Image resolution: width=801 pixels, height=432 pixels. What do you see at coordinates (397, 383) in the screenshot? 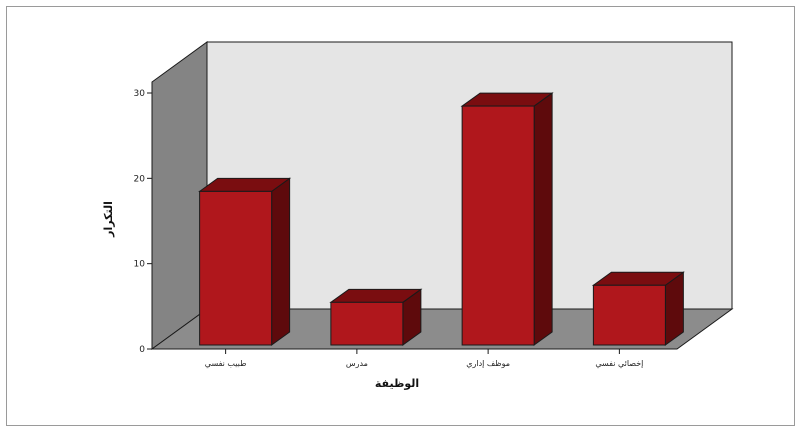
I see `x-axis-title: الوظيفة` at bounding box center [397, 383].